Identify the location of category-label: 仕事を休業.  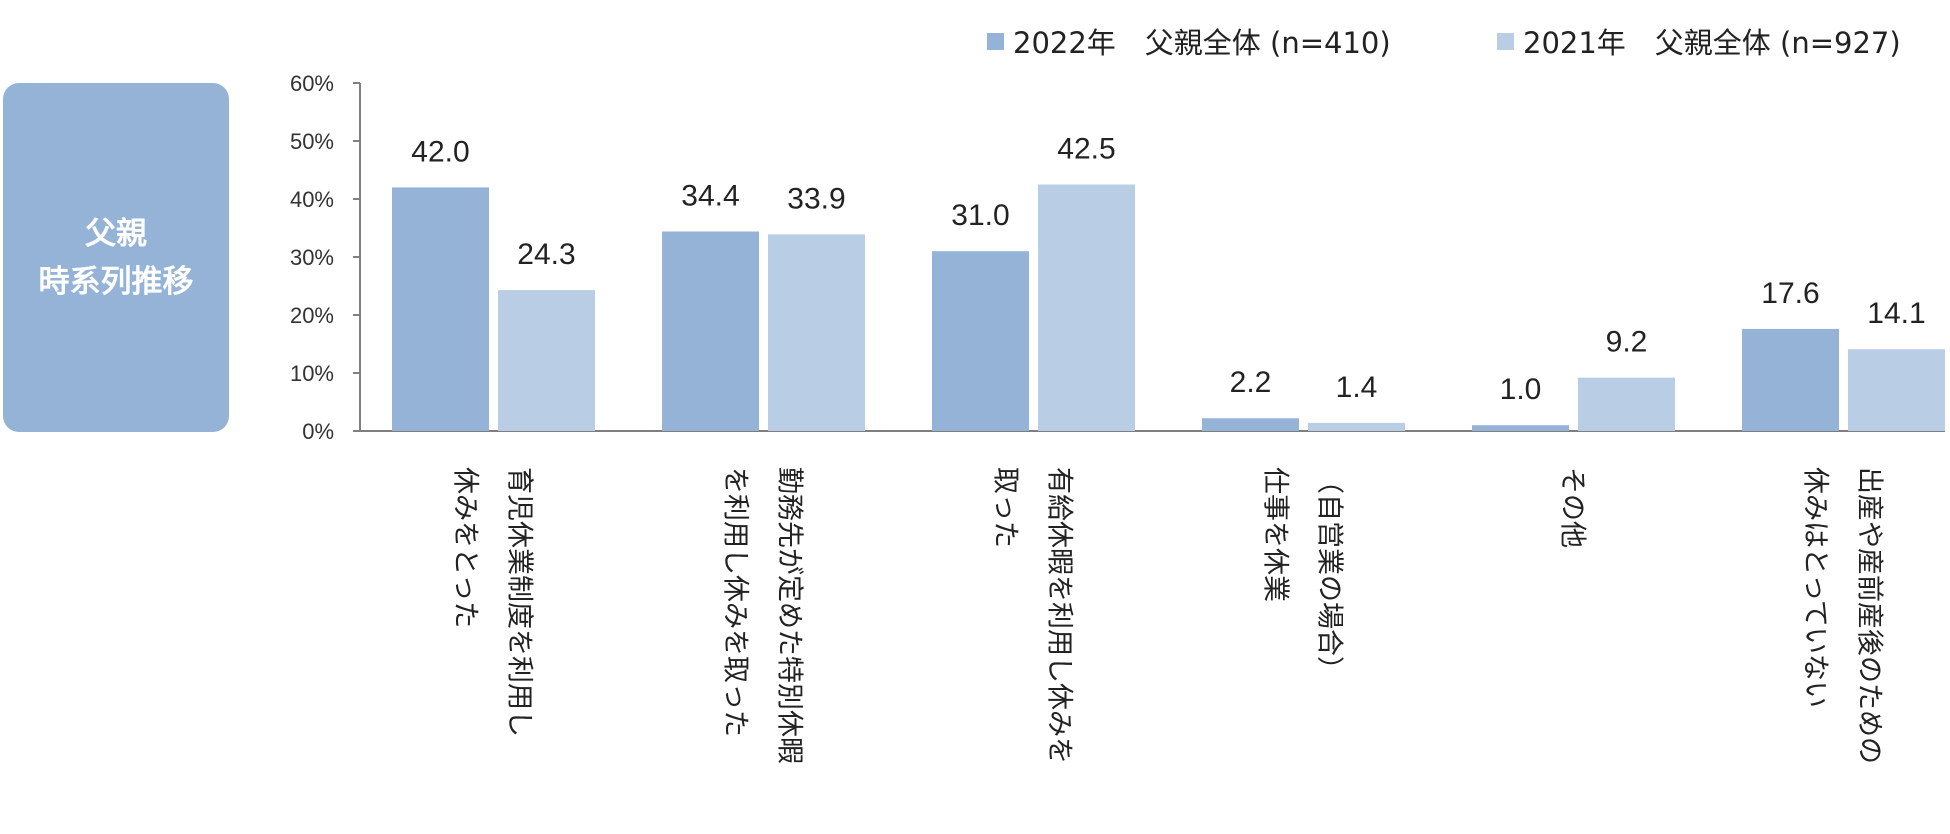
(1275, 534).